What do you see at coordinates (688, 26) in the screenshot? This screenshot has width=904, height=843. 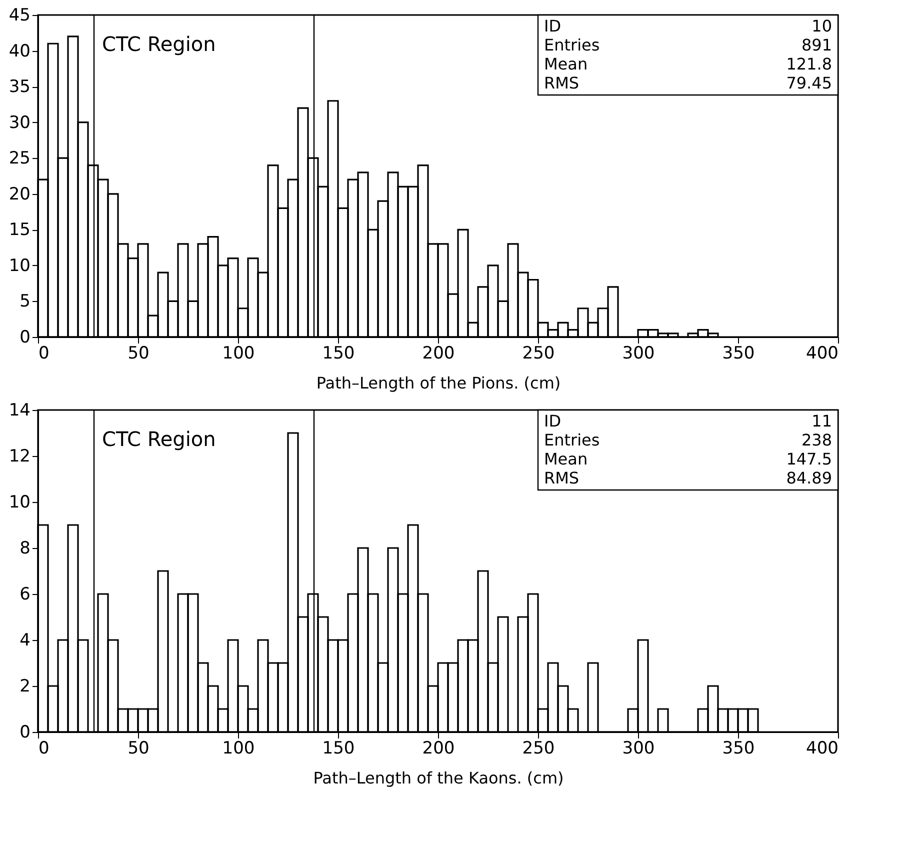 I see `text: ID 10` at bounding box center [688, 26].